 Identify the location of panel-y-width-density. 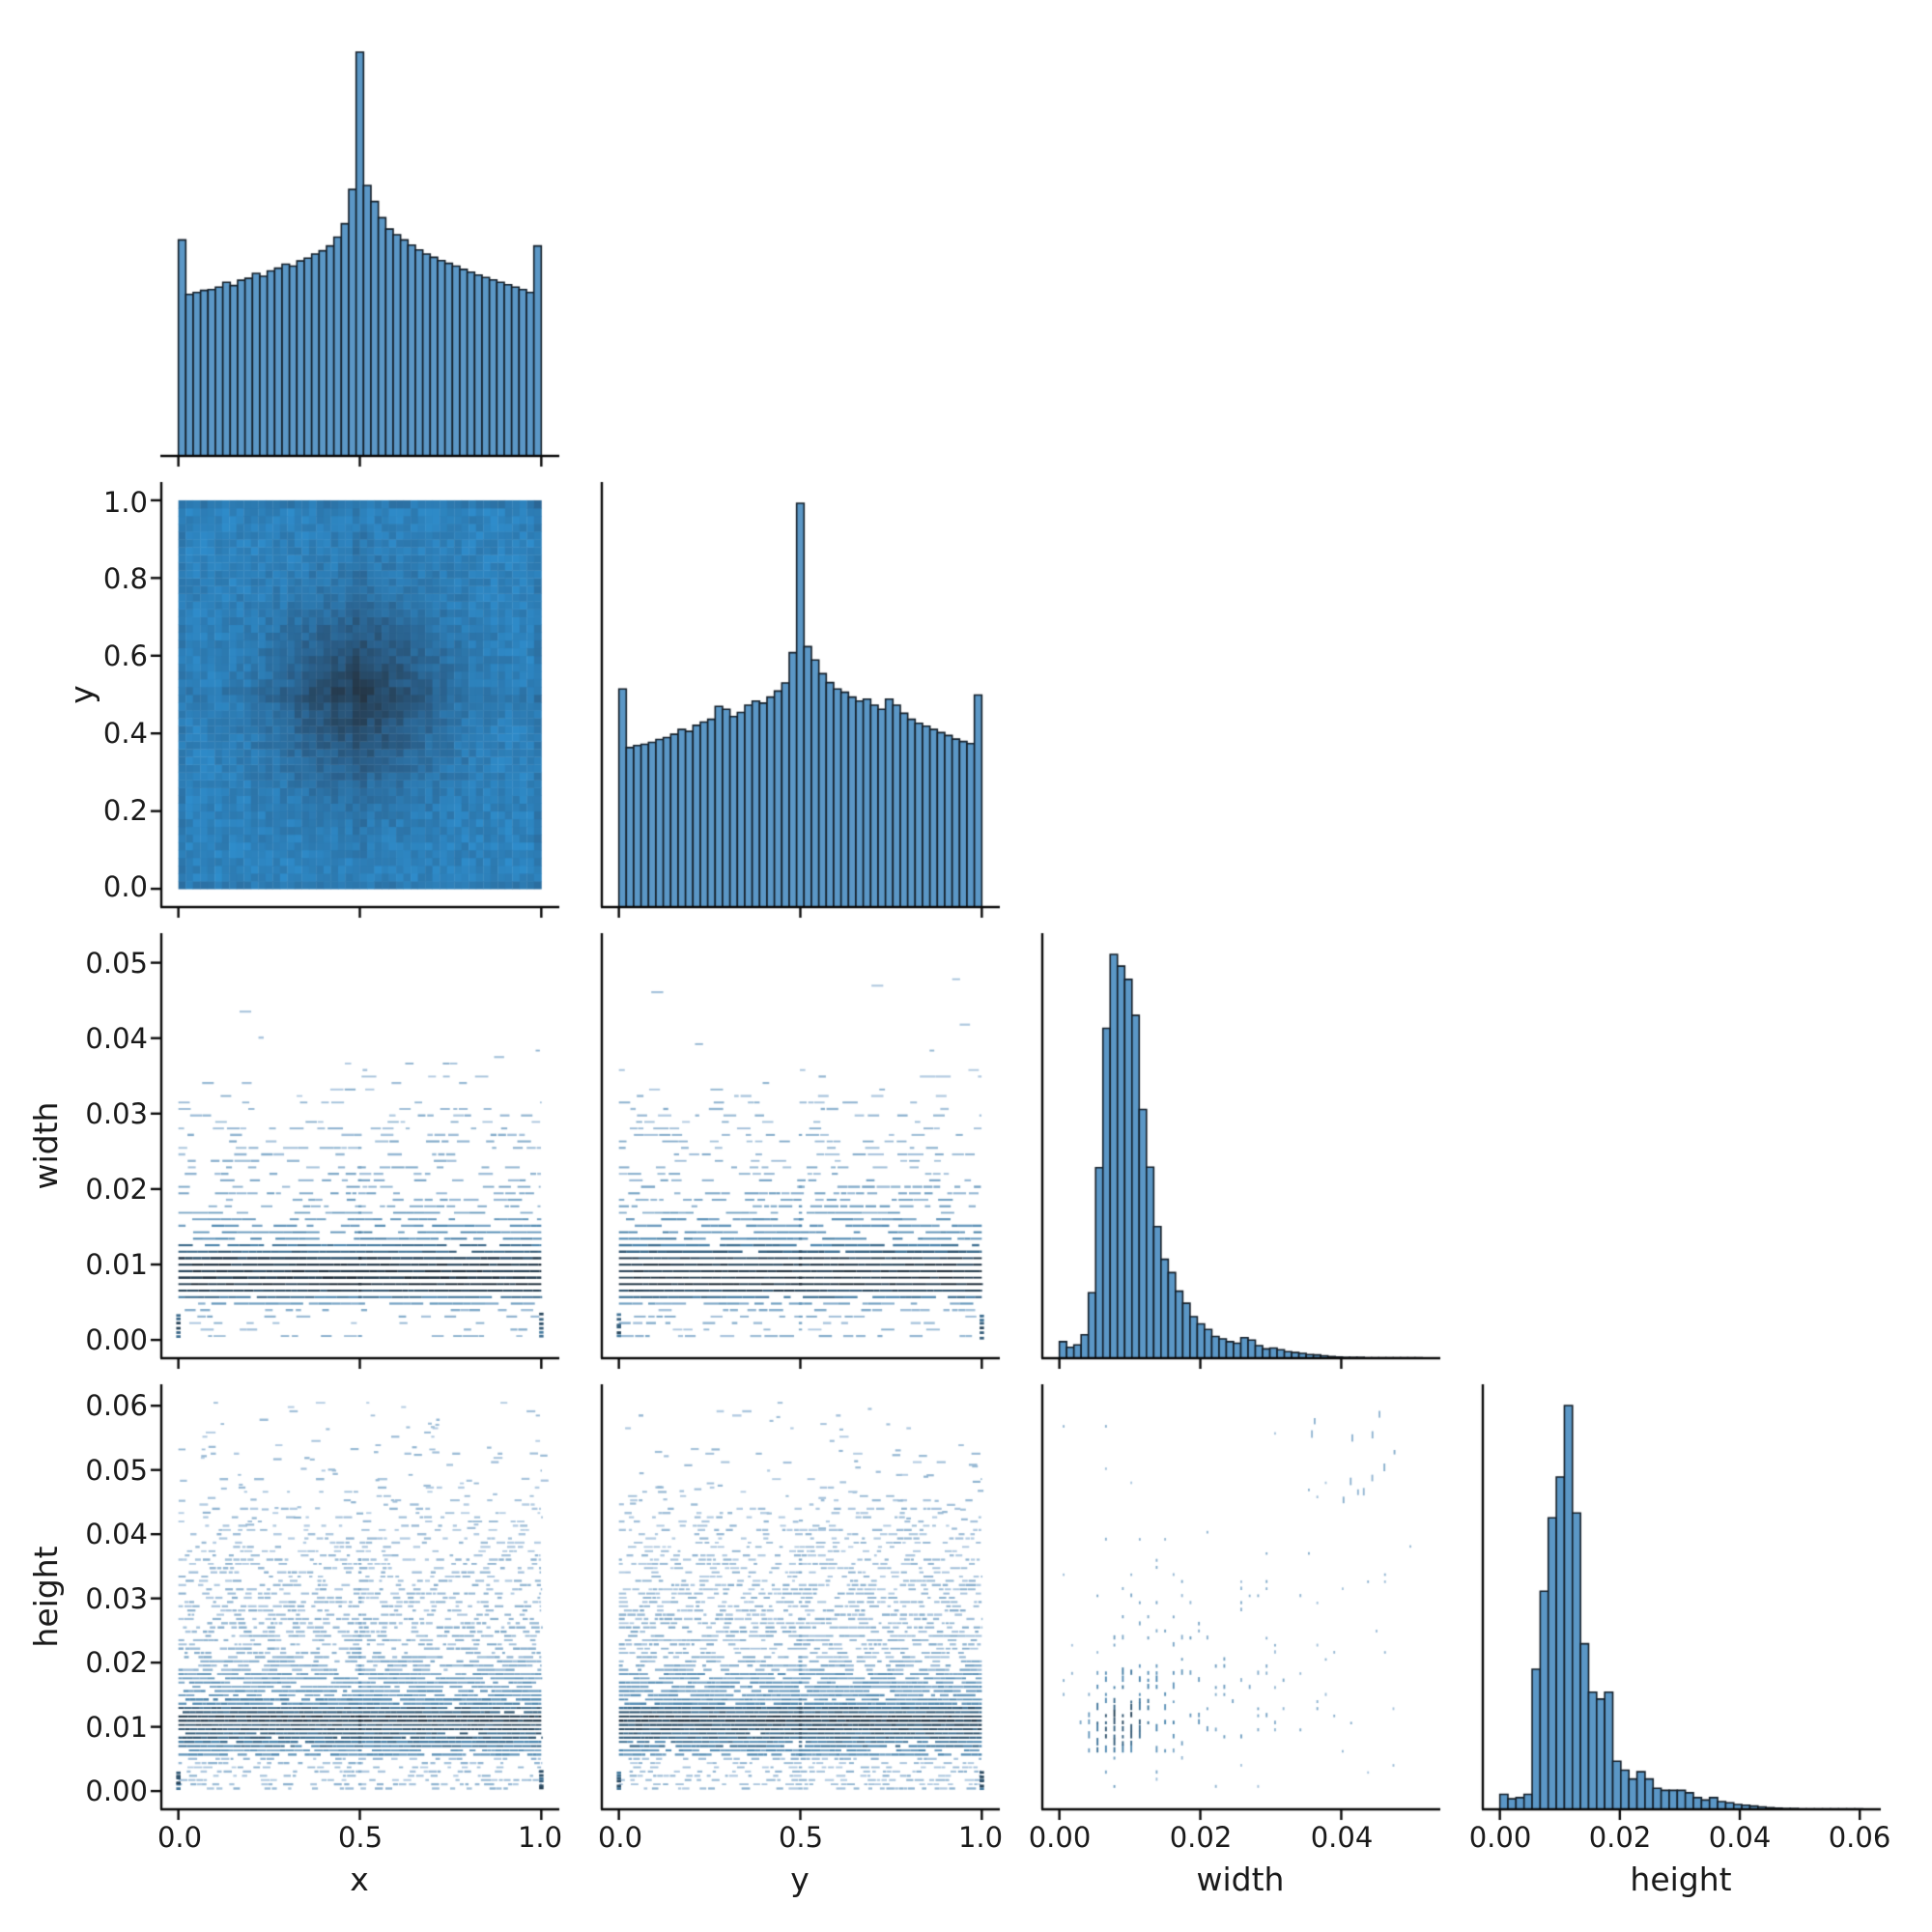
(800, 1145).